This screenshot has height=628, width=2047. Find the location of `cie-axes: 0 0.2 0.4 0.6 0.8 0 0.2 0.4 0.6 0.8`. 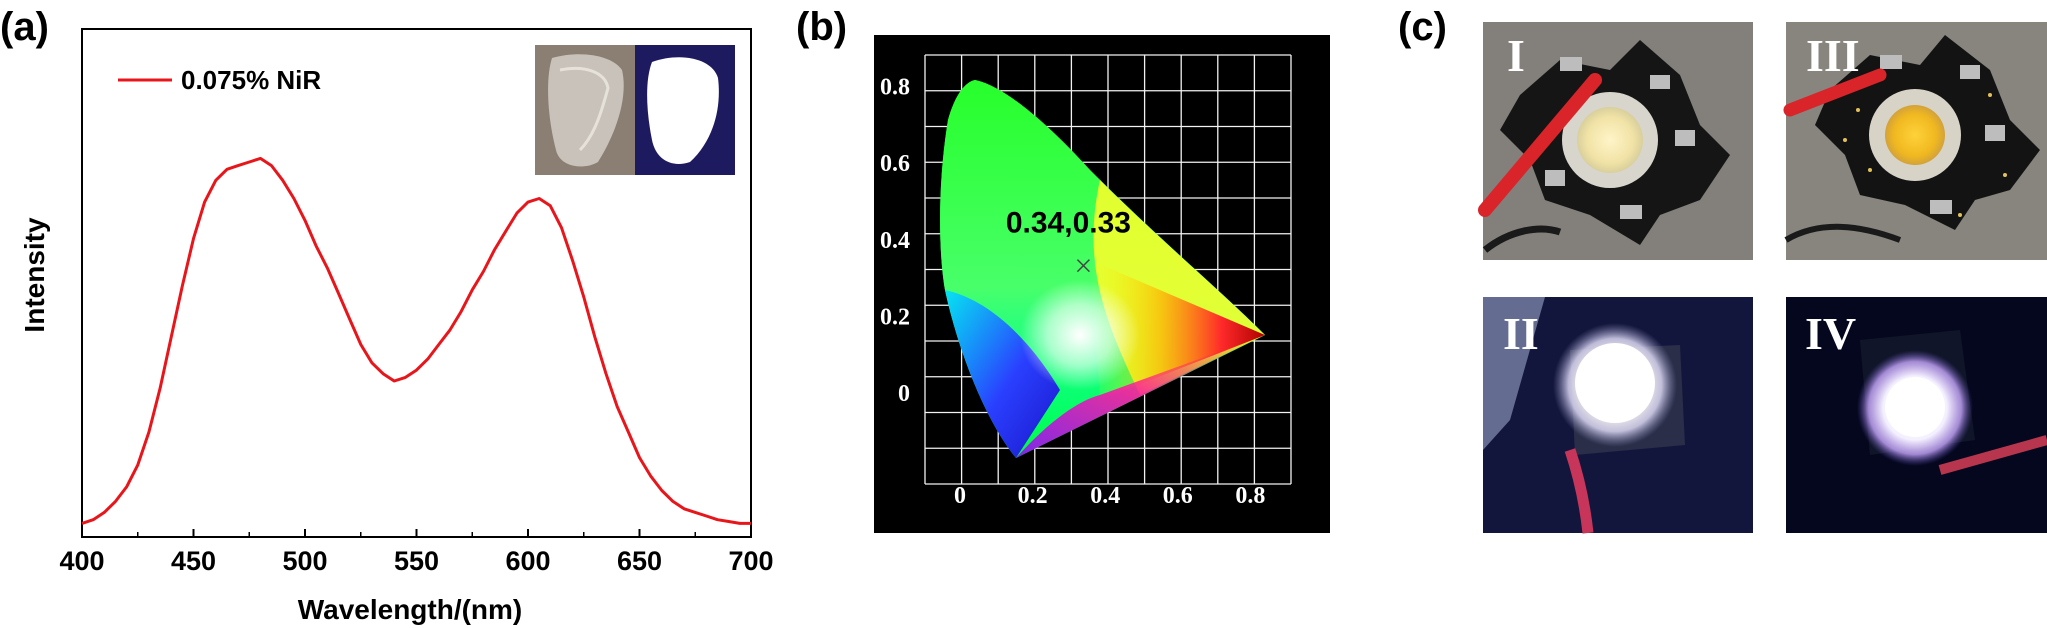

cie-axes: 0 0.2 0.4 0.6 0.8 0 0.2 0.4 0.6 0.8 is located at coordinates (1072, 292).